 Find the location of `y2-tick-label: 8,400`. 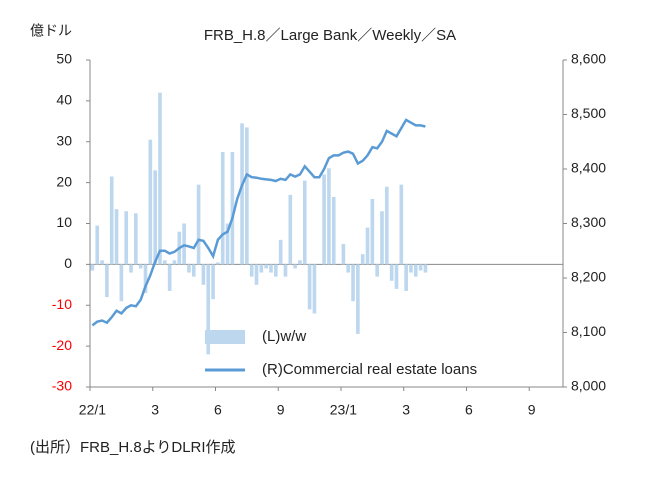

y2-tick-label: 8,400 is located at coordinates (588, 168).